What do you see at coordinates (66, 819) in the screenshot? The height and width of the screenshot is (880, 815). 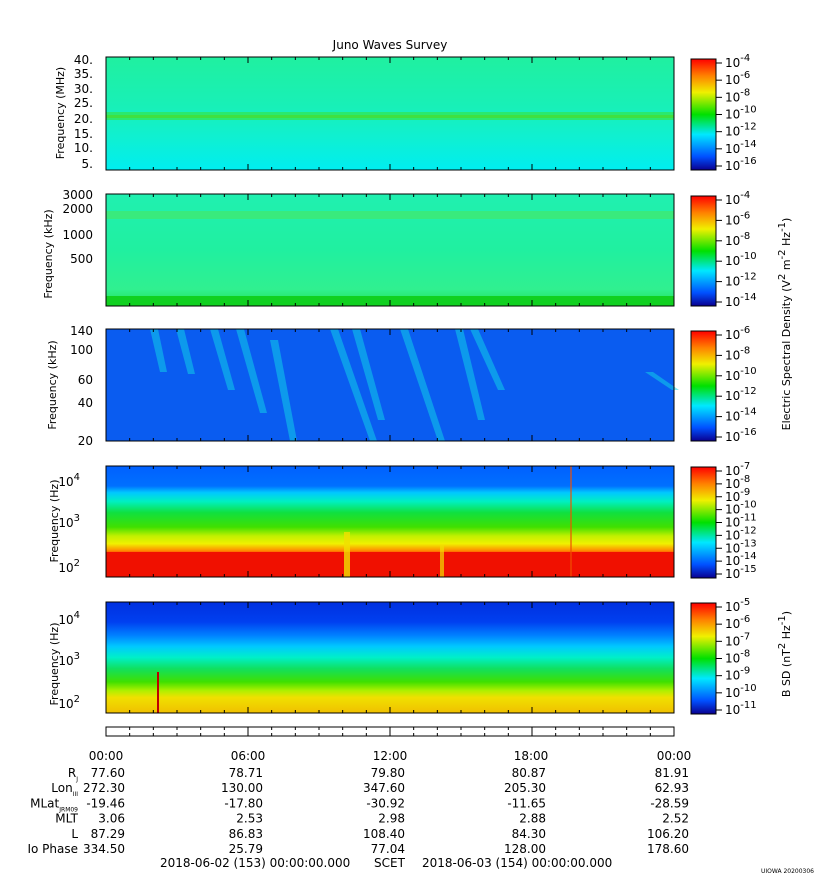 I see `ephemeris-label-text: MLT` at bounding box center [66, 819].